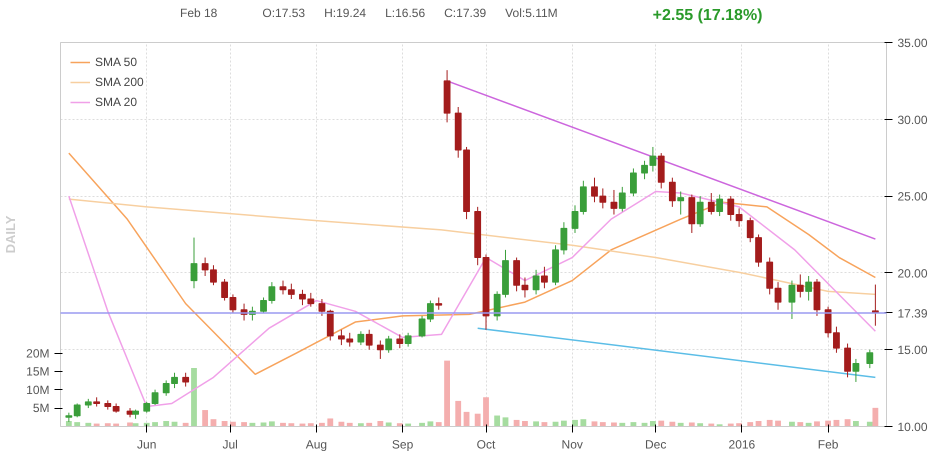 The image size is (946, 461). I want to click on y-tick-label: 20.00, so click(913, 273).